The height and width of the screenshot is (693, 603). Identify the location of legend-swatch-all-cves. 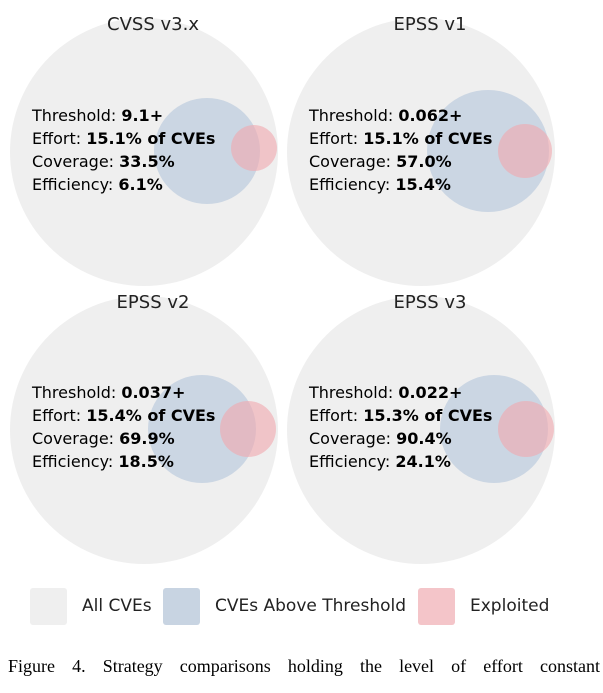
(48, 606).